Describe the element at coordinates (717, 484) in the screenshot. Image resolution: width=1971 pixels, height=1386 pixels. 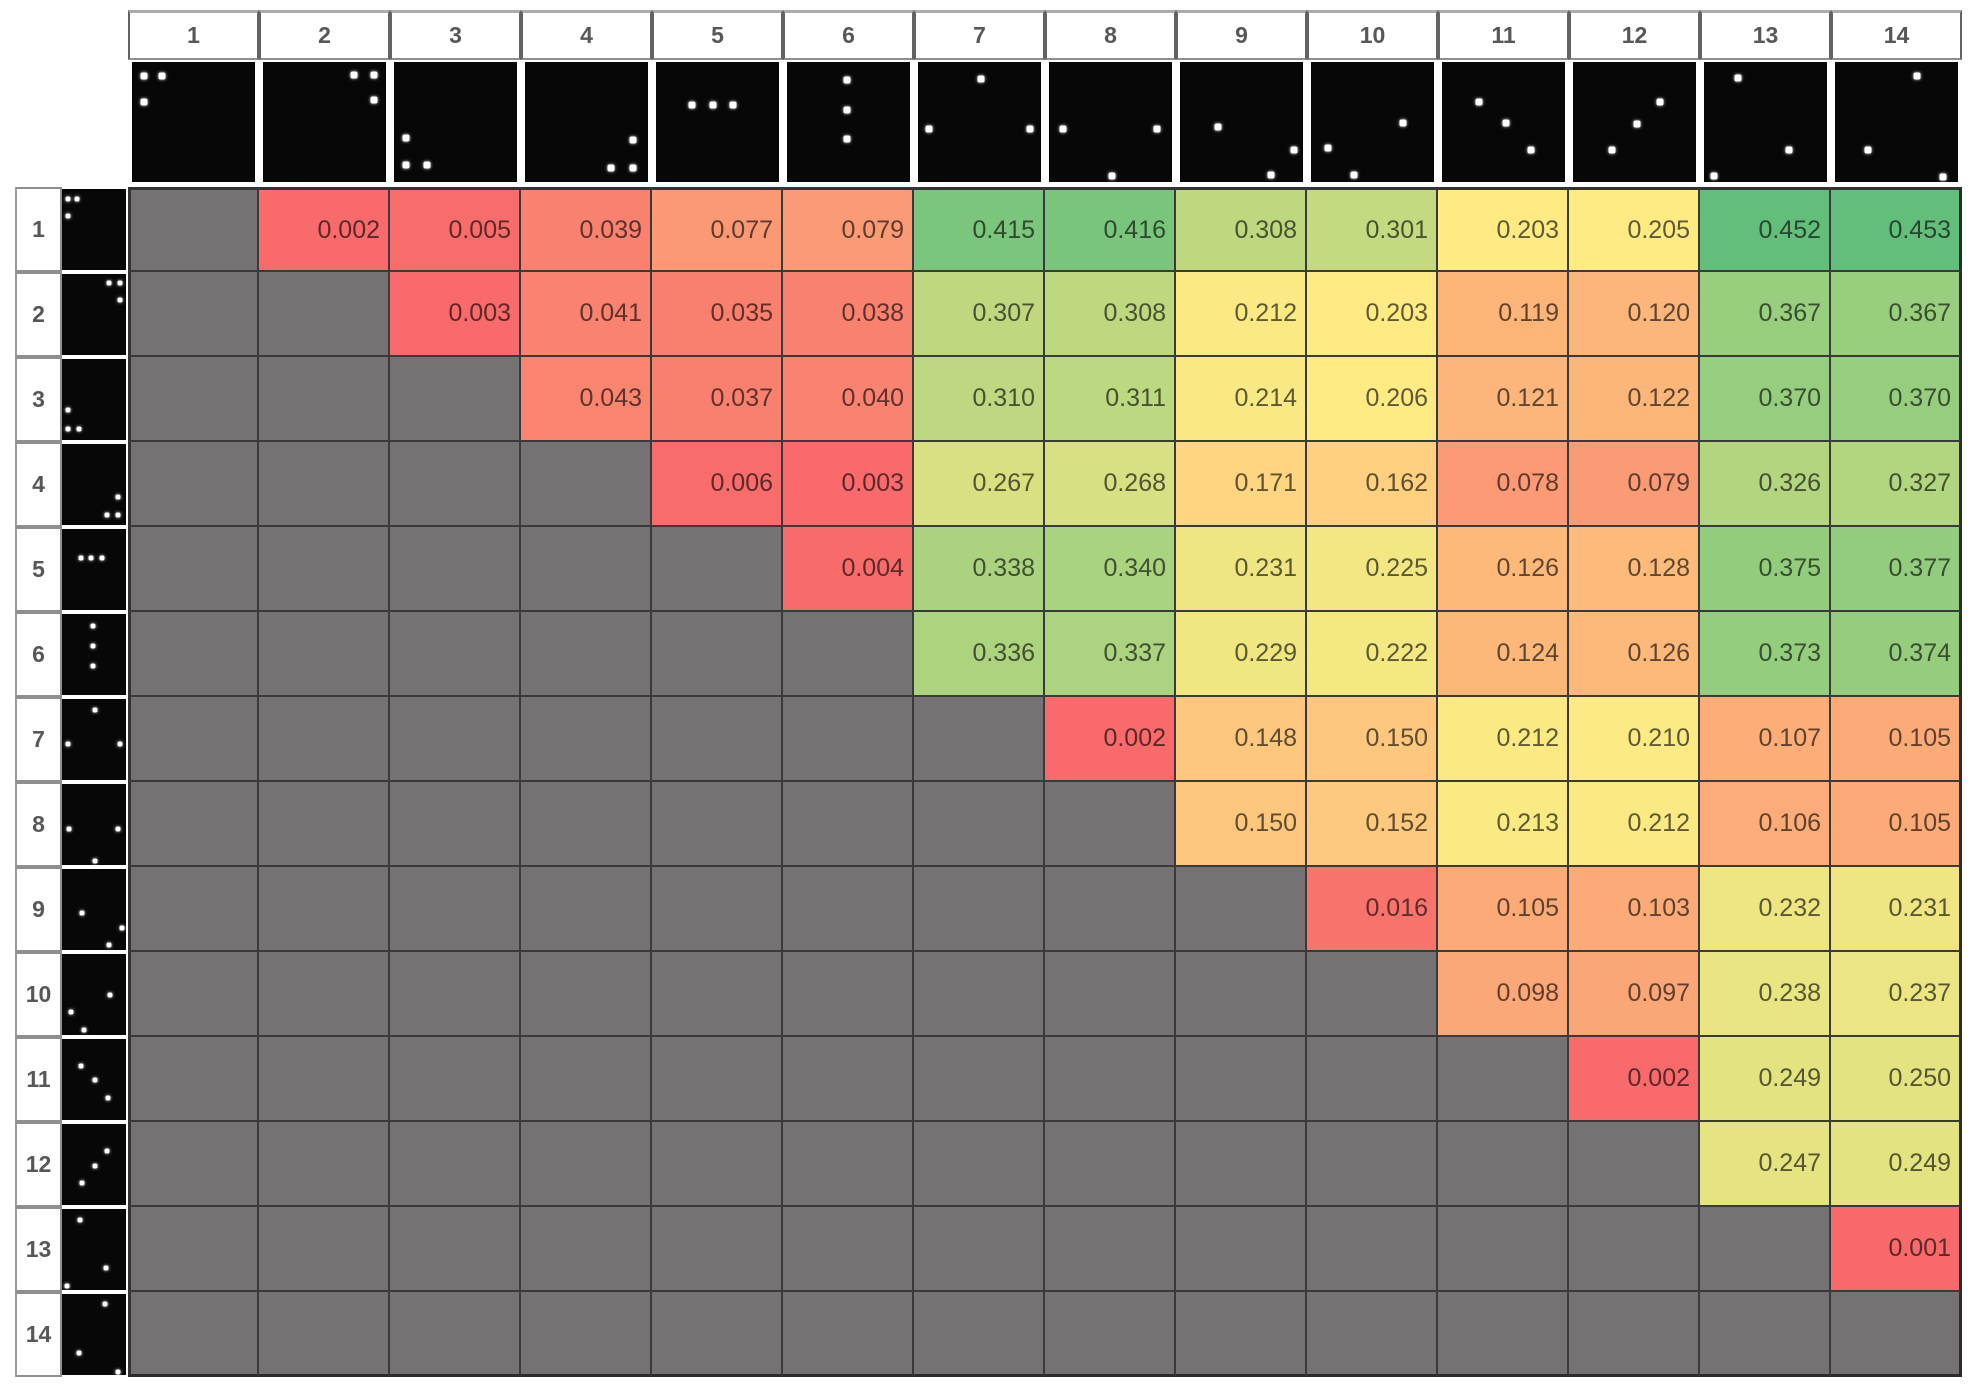
I see `matrix-cell: 0.006` at that location.